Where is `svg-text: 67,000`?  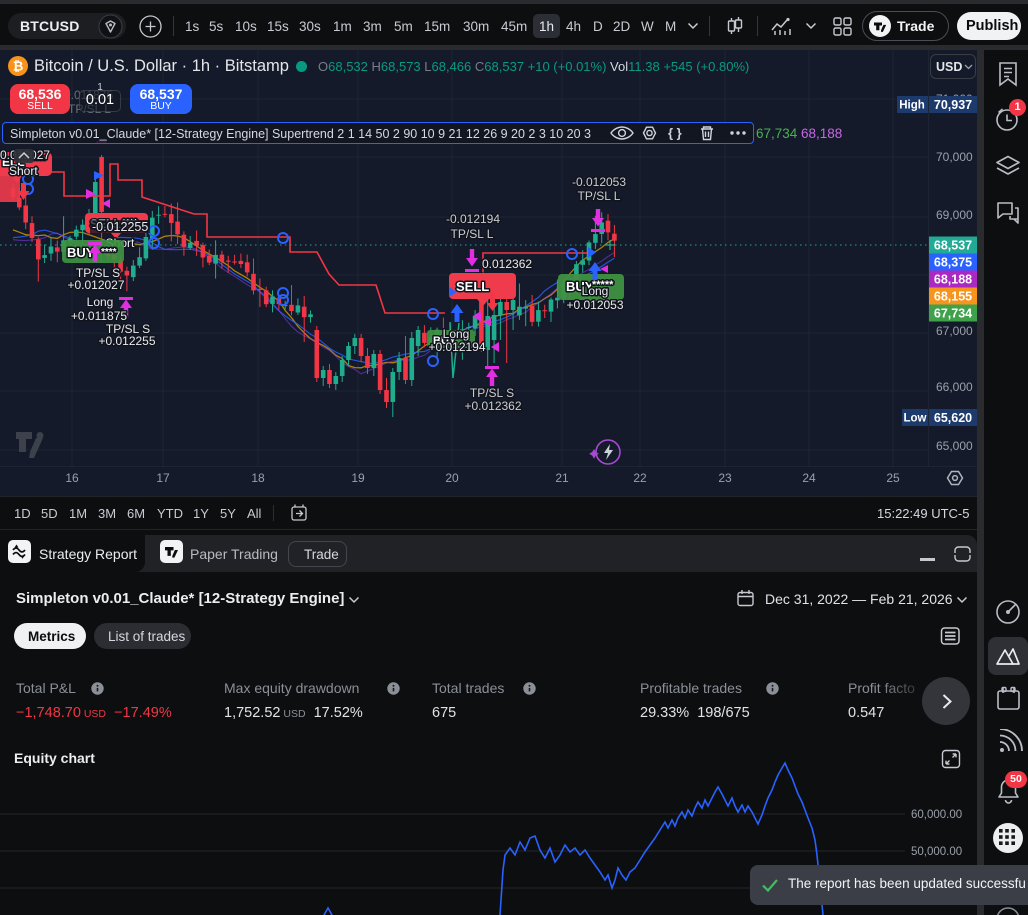 svg-text: 67,000 is located at coordinates (954, 331).